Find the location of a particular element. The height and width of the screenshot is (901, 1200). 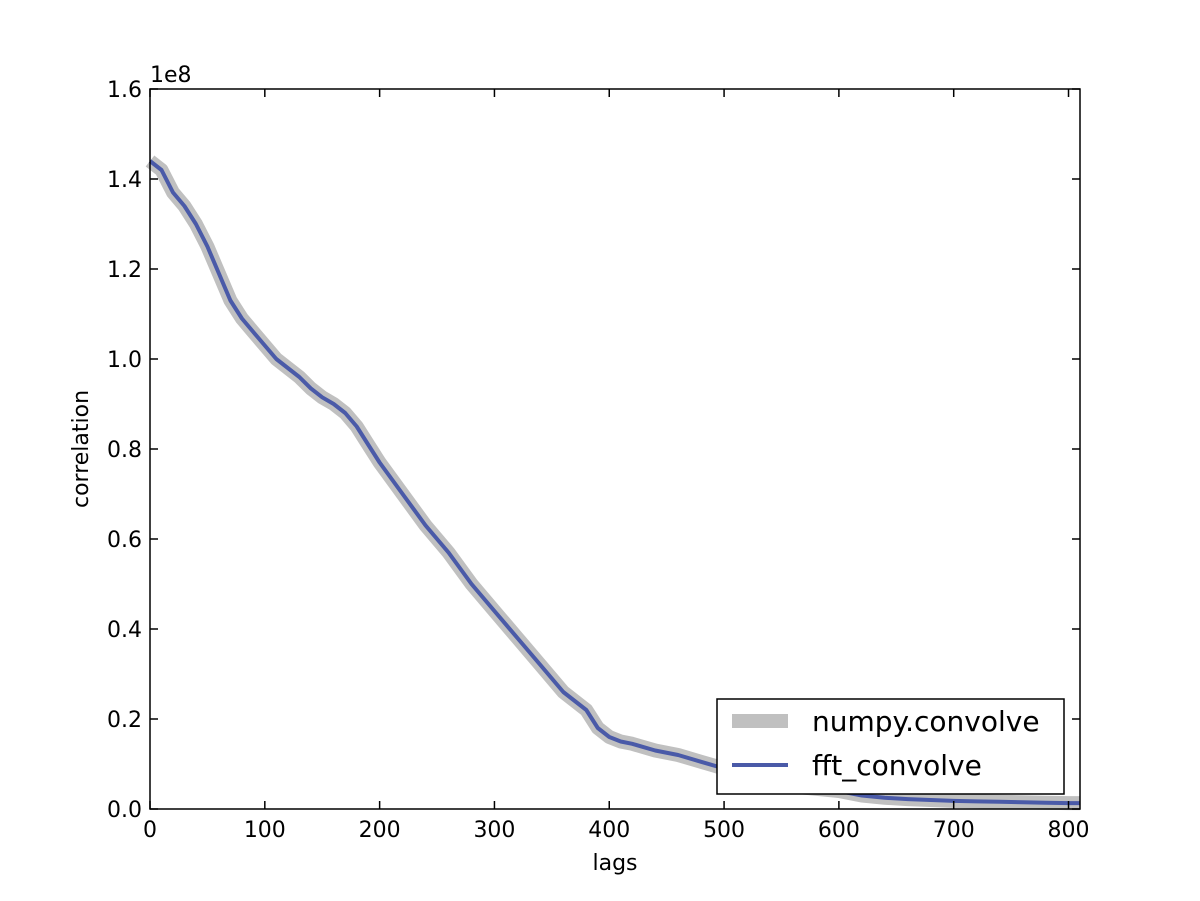

y-tick-label: 1.6 is located at coordinates (124, 90).